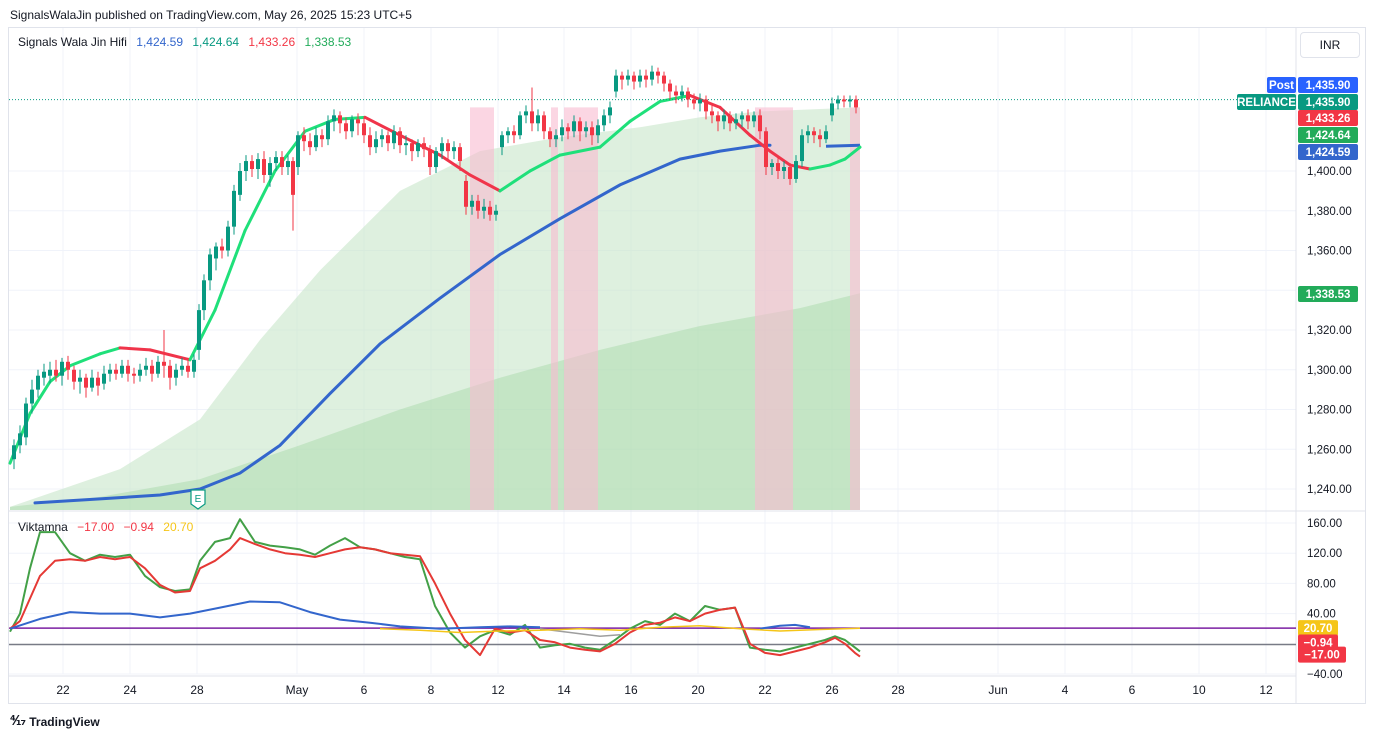 The height and width of the screenshot is (740, 1373). Describe the element at coordinates (832, 690) in the screenshot. I see `x-tick-label: 26` at that location.